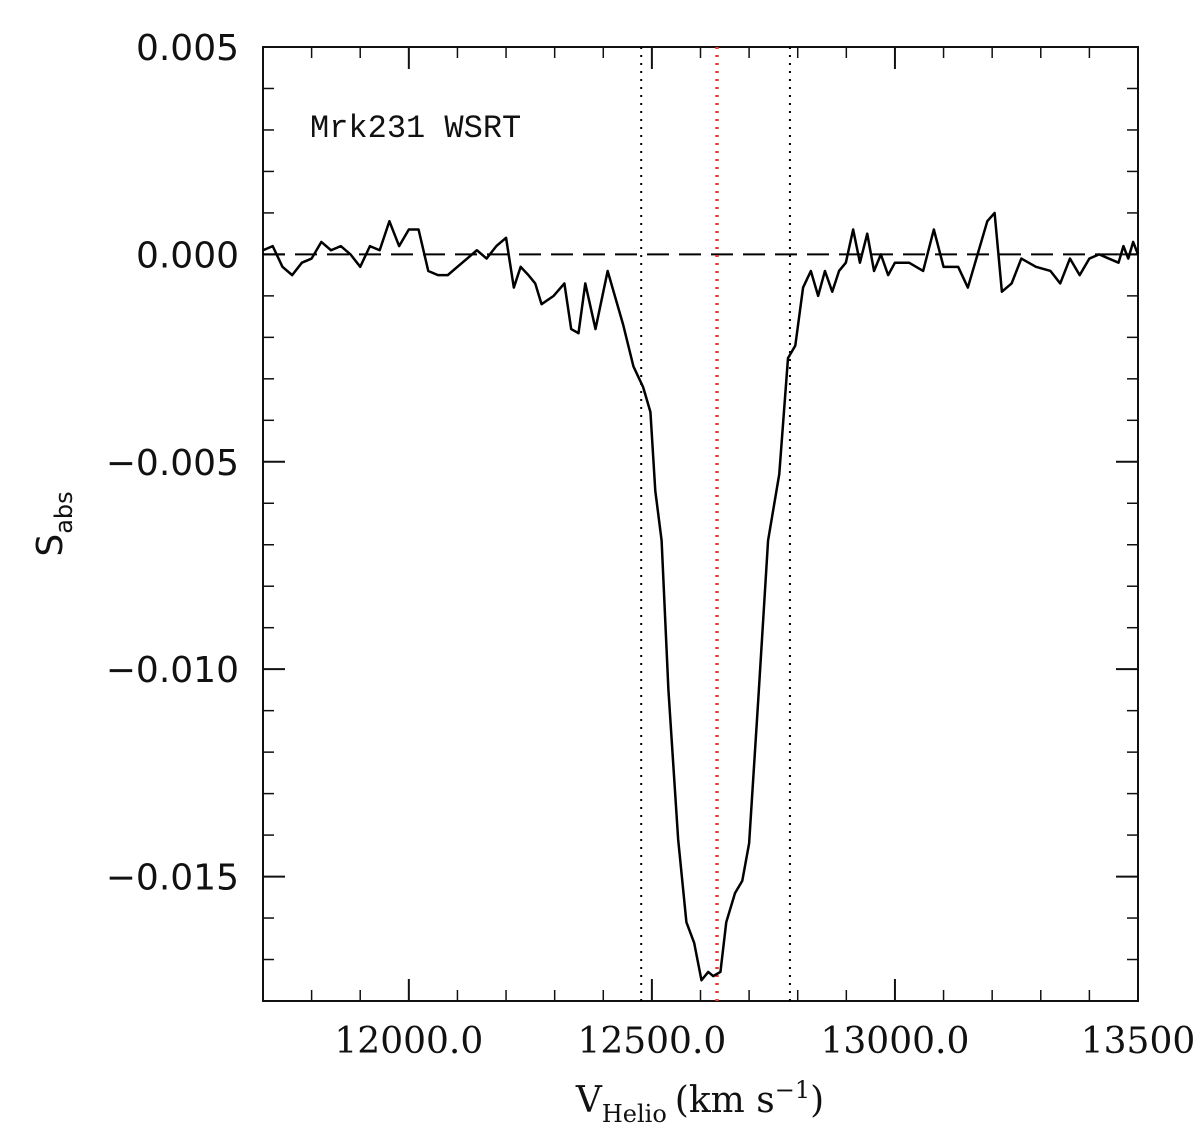 Image resolution: width=1200 pixels, height=1148 pixels. What do you see at coordinates (64, 512) in the screenshot?
I see `y-label-sub: abs` at bounding box center [64, 512].